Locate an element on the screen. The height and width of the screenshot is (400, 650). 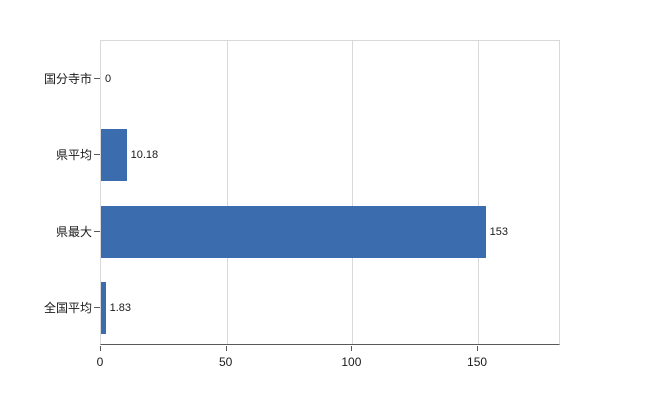
x-tick-label: 100 is located at coordinates (351, 362).